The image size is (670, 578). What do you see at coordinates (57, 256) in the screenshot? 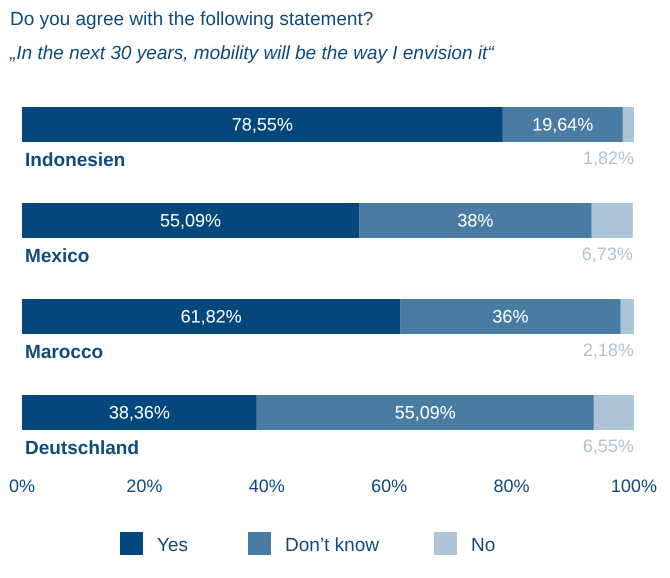
I see `y-tick-label: Mexico` at bounding box center [57, 256].